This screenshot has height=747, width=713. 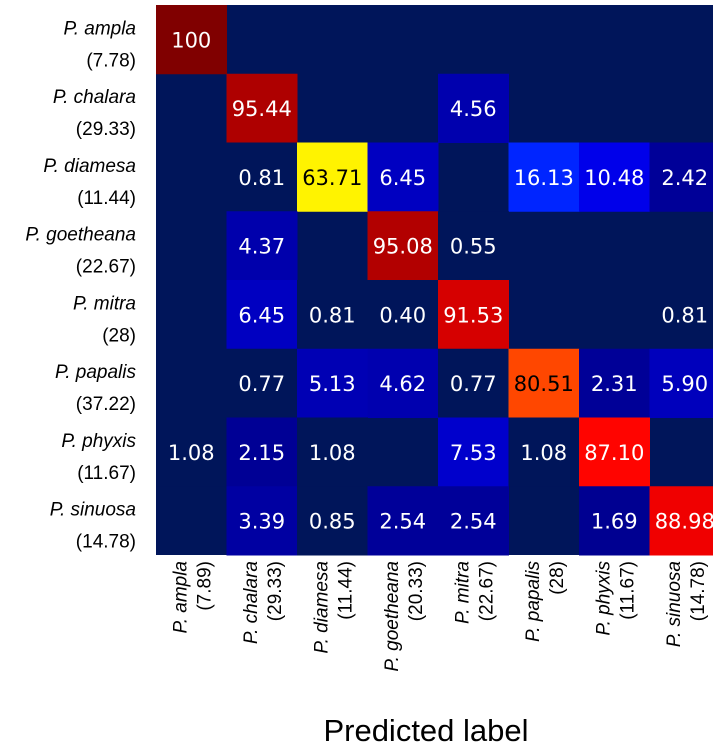 What do you see at coordinates (106, 542) in the screenshot?
I see `row-label-count: (14.78)` at bounding box center [106, 542].